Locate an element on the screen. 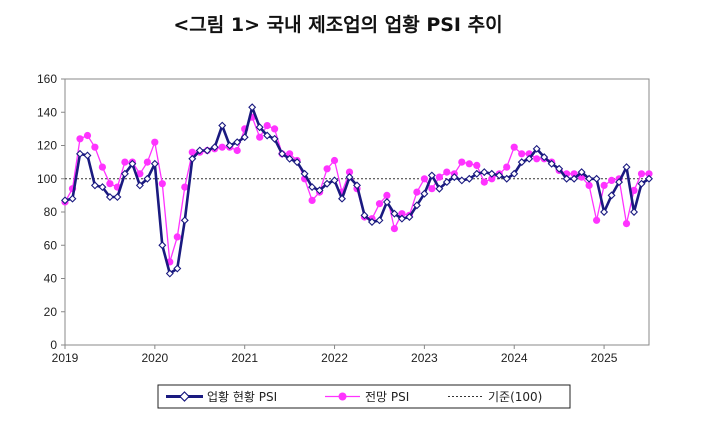 This screenshot has width=710, height=433. x-axis: 2019 2020 2021 2022 2023 2024 2025 is located at coordinates (335, 355).